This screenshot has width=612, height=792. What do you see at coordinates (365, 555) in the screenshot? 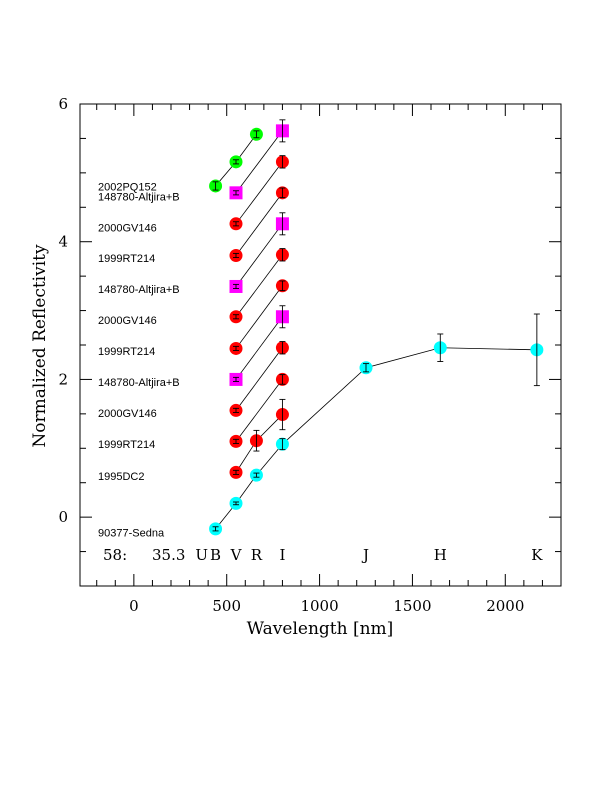
I see `band-label-J: J` at bounding box center [365, 555].